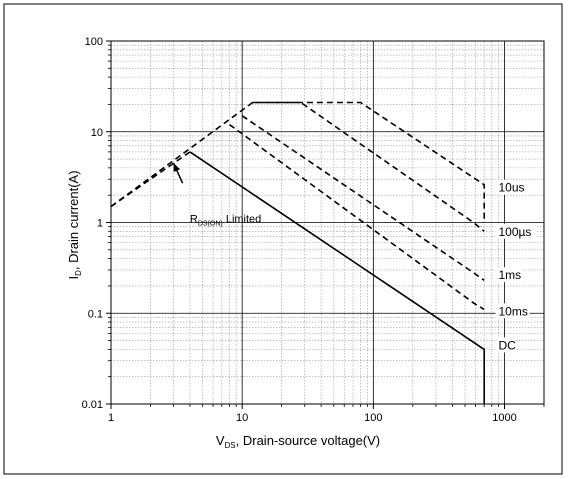 Image resolution: width=568 pixels, height=479 pixels. I want to click on x-tick-label: 1000, so click(504, 418).